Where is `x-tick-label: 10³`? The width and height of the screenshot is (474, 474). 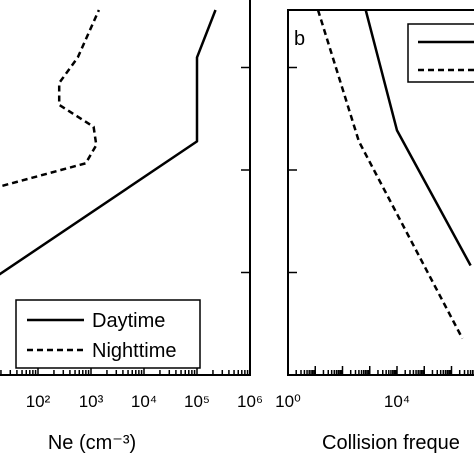 x-tick-label: 10³ is located at coordinates (91, 401).